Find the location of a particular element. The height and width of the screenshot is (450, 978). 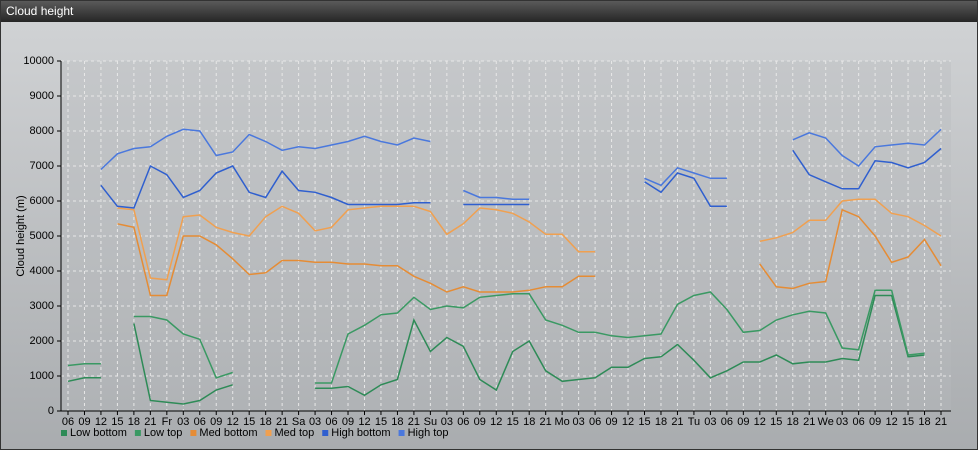

y-tick-label: 3000 is located at coordinates (42, 306).